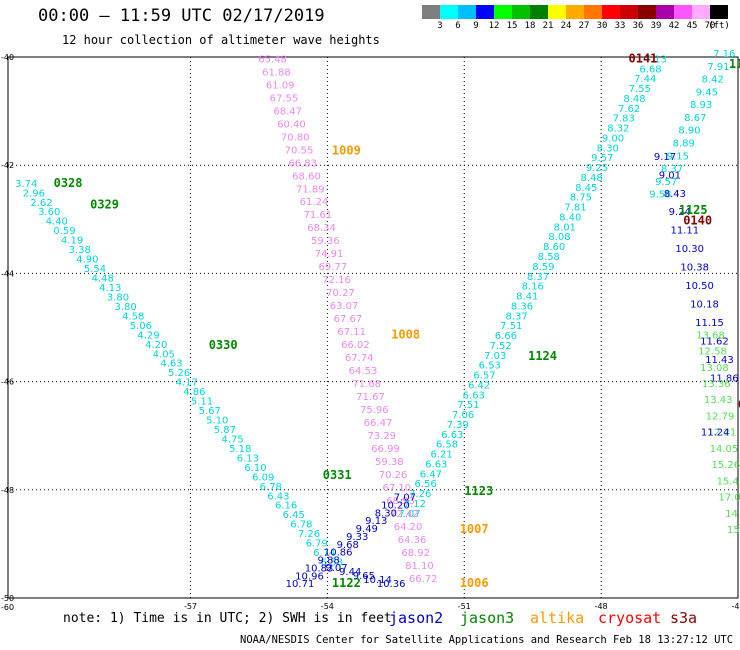 This screenshot has width=740, height=650. I want to click on wave-height-value: 9.07, so click(336, 568).